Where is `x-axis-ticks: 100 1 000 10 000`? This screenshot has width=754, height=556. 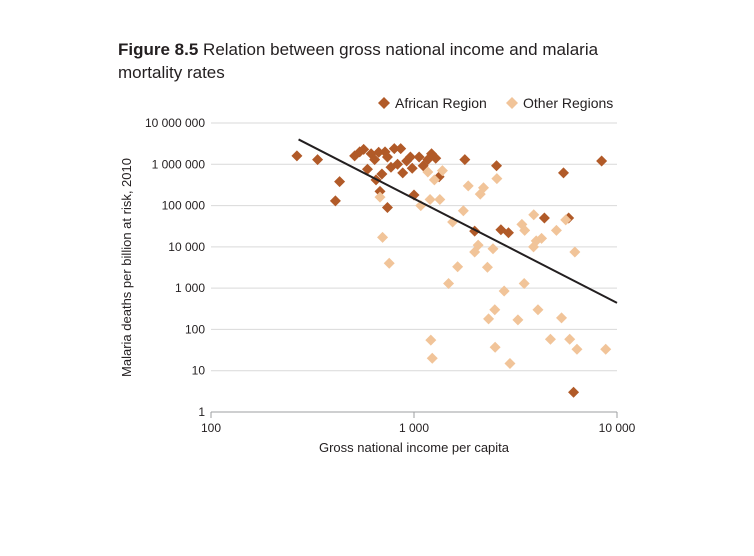
x-axis-ticks: 100 1 000 10 000 is located at coordinates (418, 423).